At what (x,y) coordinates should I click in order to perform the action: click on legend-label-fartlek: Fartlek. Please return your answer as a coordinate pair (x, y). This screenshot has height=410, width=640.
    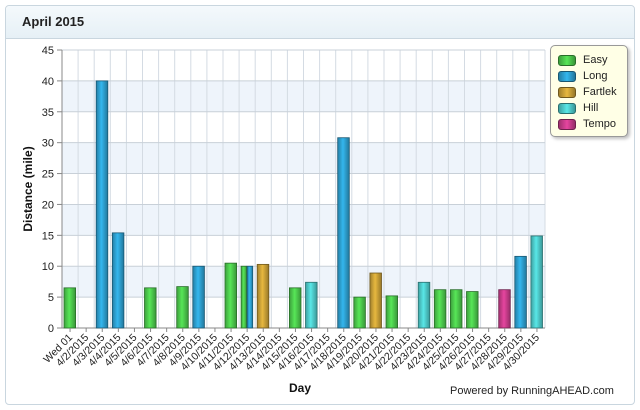
    Looking at the image, I should click on (600, 92).